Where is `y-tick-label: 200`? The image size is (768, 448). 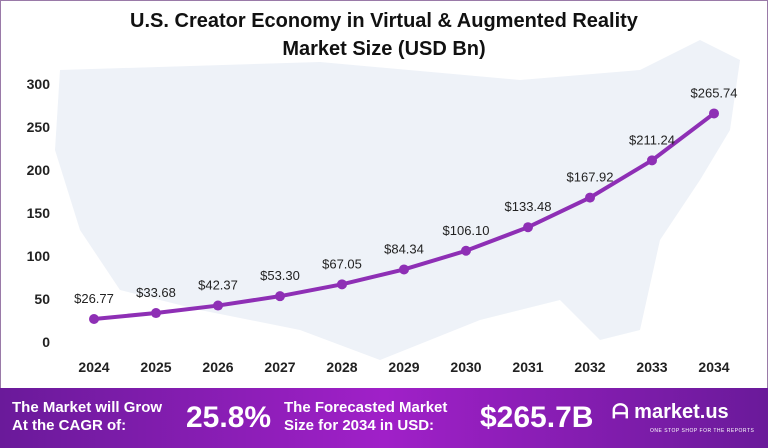
y-tick-label: 200 is located at coordinates (39, 170).